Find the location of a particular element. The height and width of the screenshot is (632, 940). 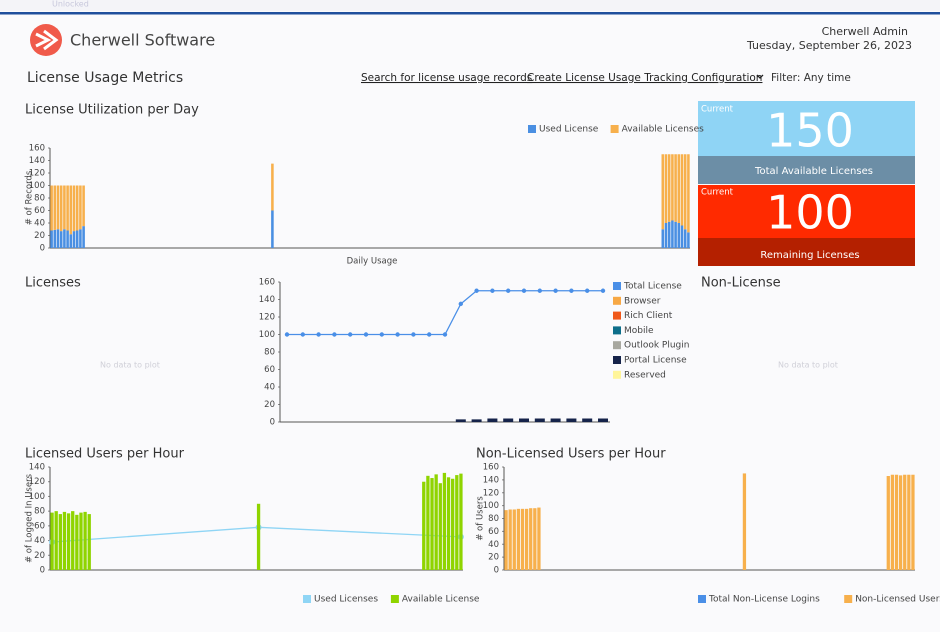

x-axis-label: Daily Usage is located at coordinates (372, 262).